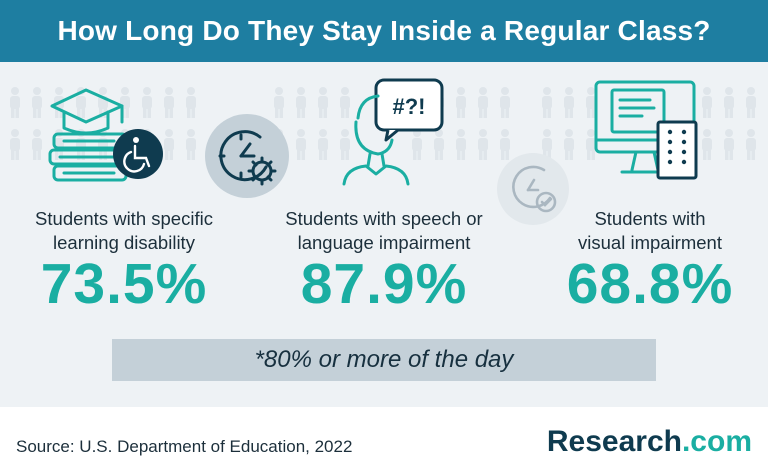 The width and height of the screenshot is (768, 469). What do you see at coordinates (716, 441) in the screenshot?
I see `brand-suffix: .com` at bounding box center [716, 441].